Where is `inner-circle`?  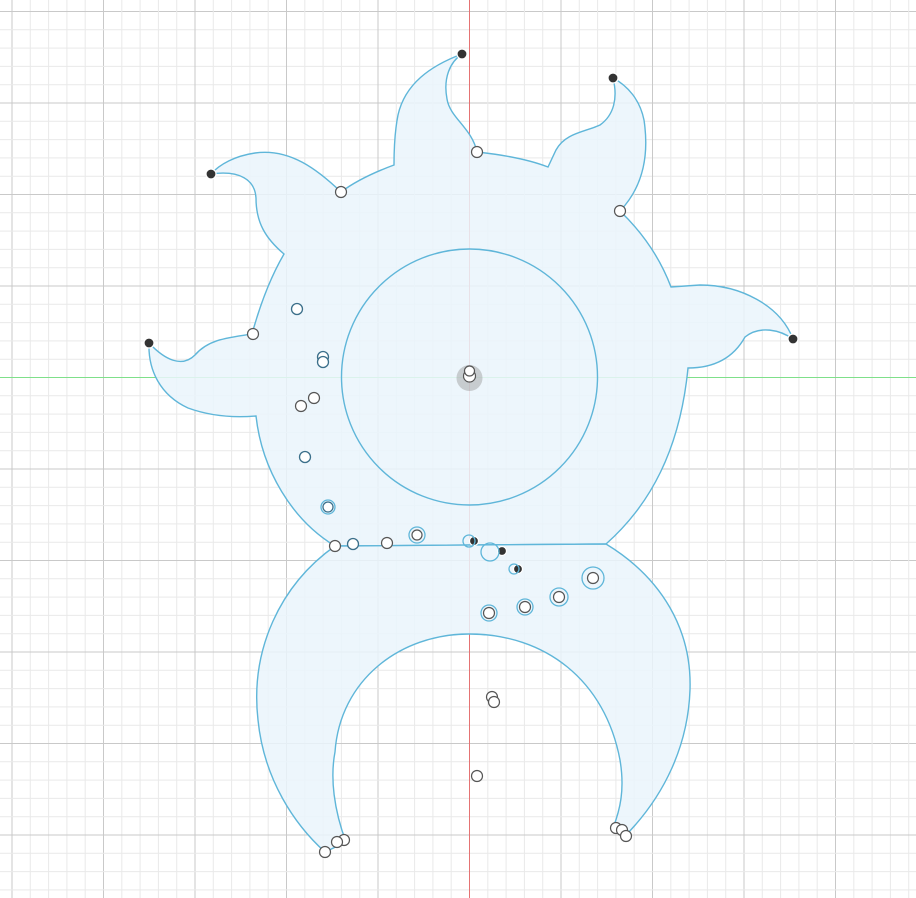
inner-circle is located at coordinates (469, 377).